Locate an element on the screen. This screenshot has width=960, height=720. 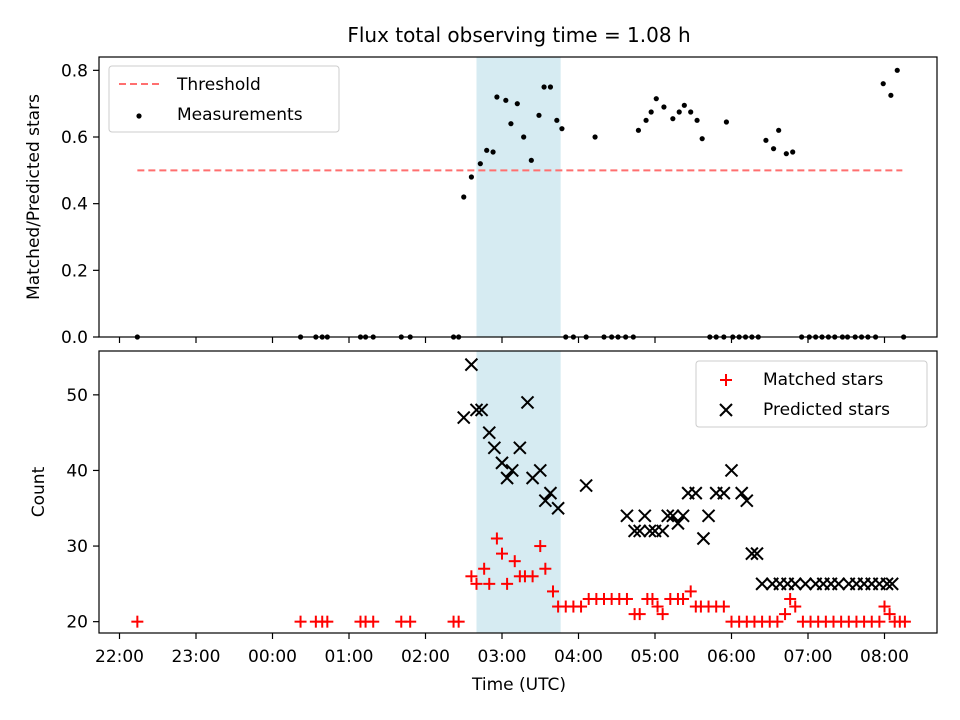
x-tick-label: 08:00 is located at coordinates (884, 657).